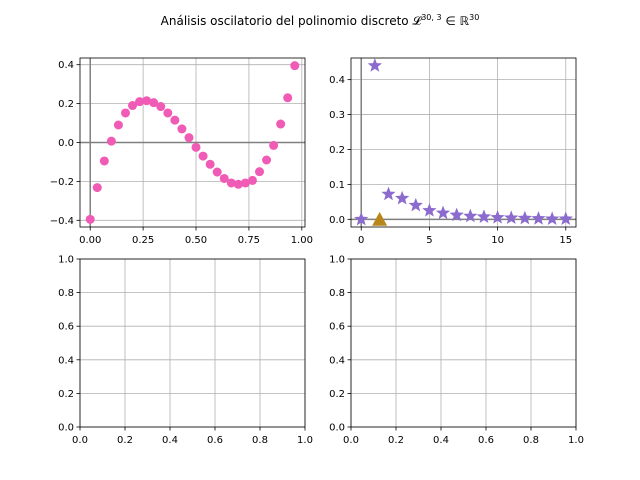  I want to click on x-tick-label: 0.75, so click(249, 240).